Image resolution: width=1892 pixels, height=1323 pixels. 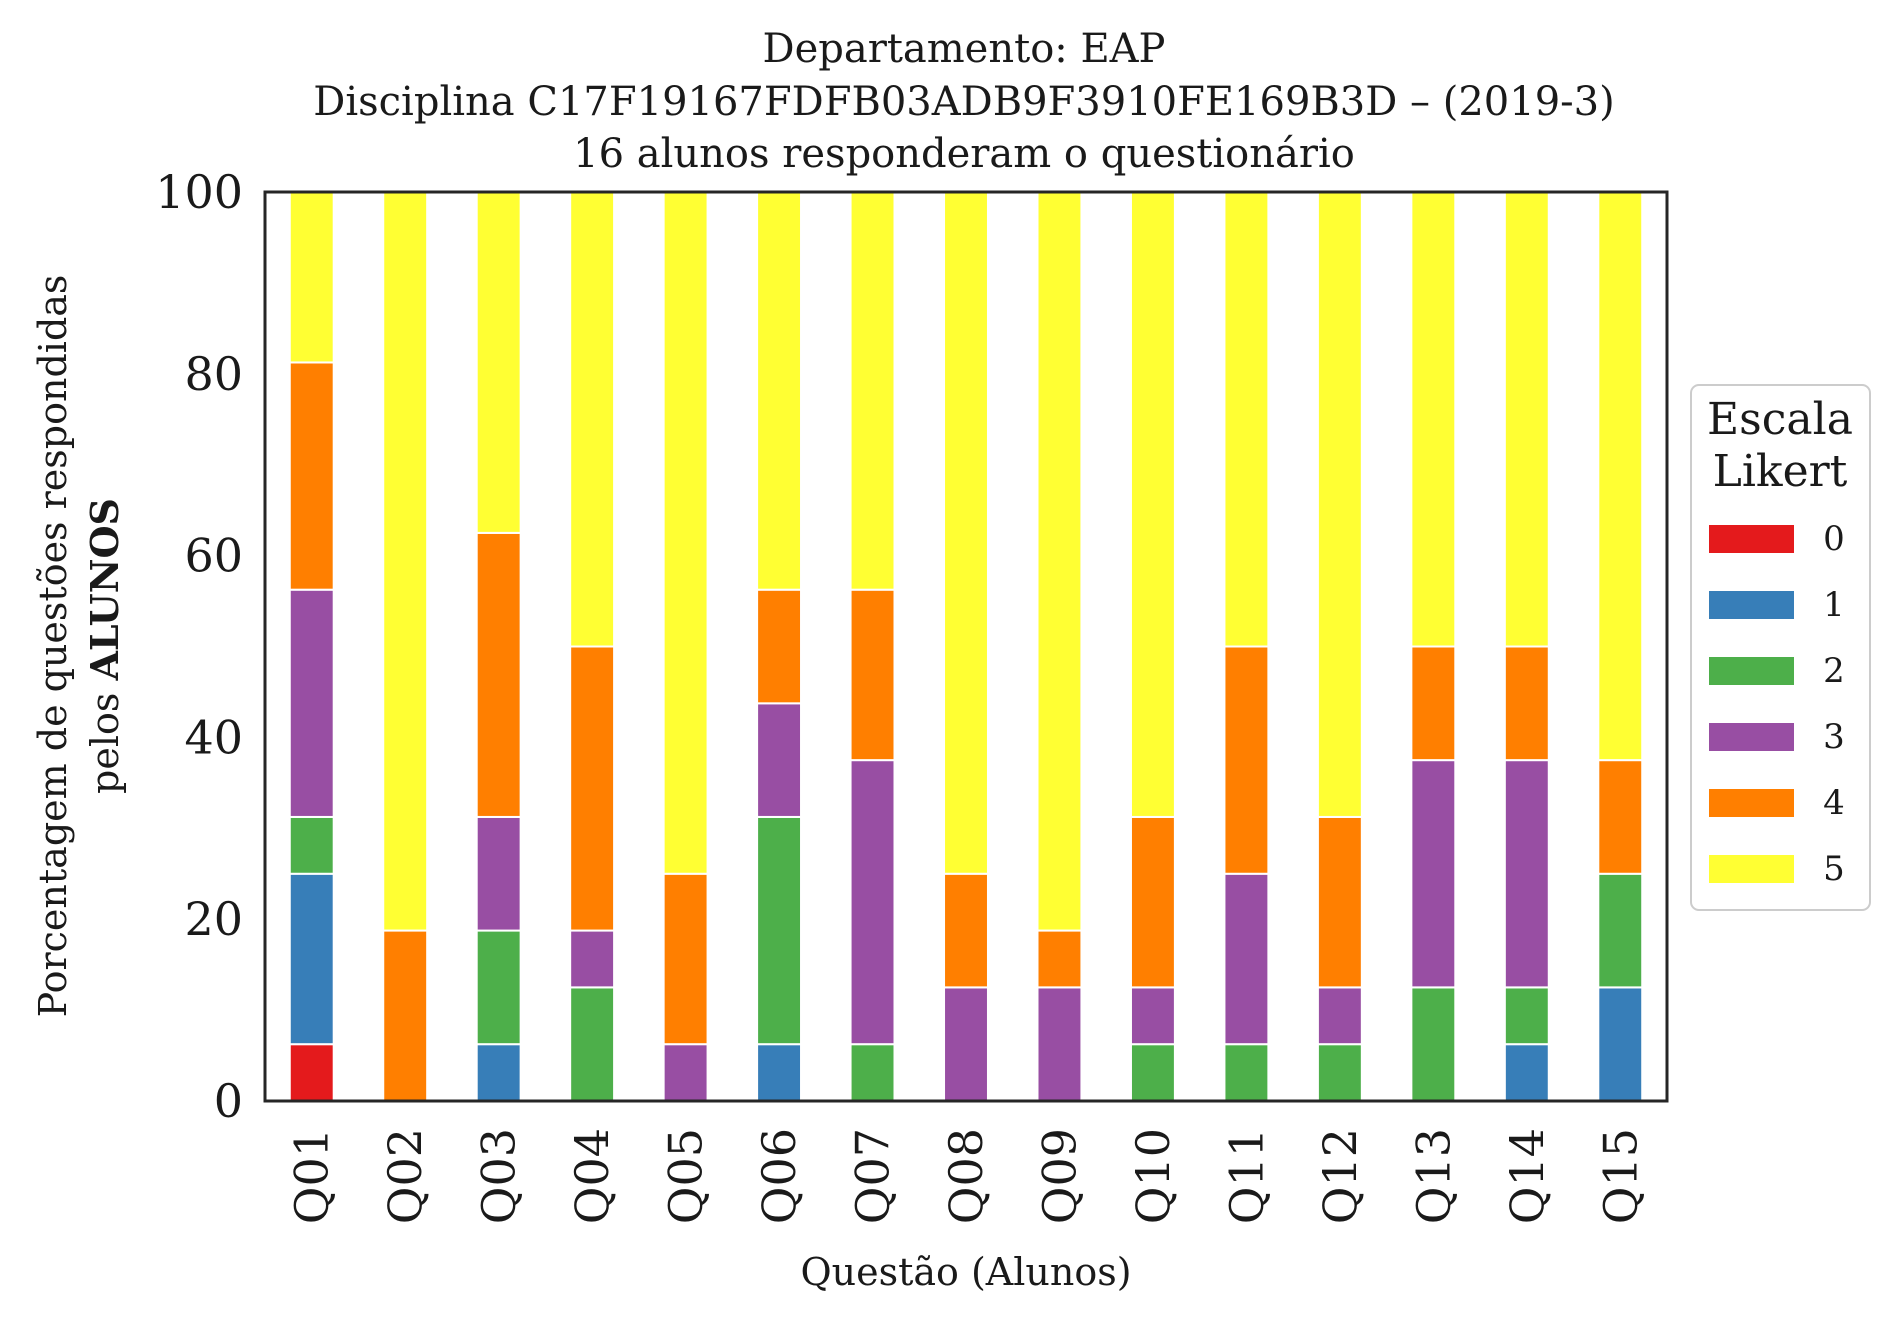 I want to click on legend-label-2: 2, so click(x=1834, y=671).